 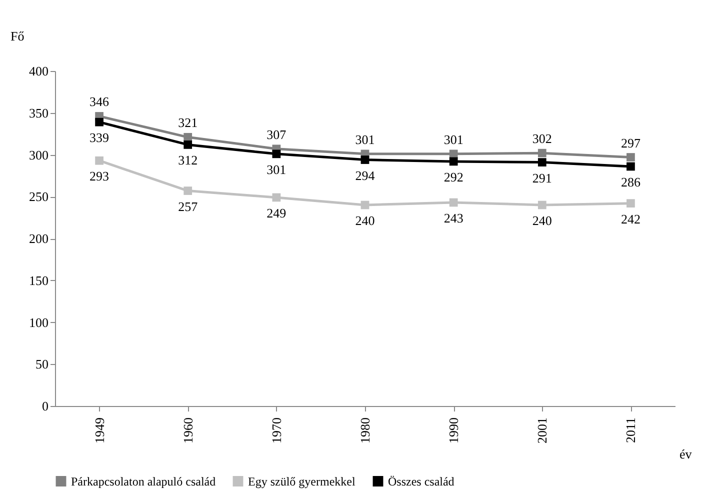 What do you see at coordinates (630, 182) in the screenshot?
I see `data-label: 286` at bounding box center [630, 182].